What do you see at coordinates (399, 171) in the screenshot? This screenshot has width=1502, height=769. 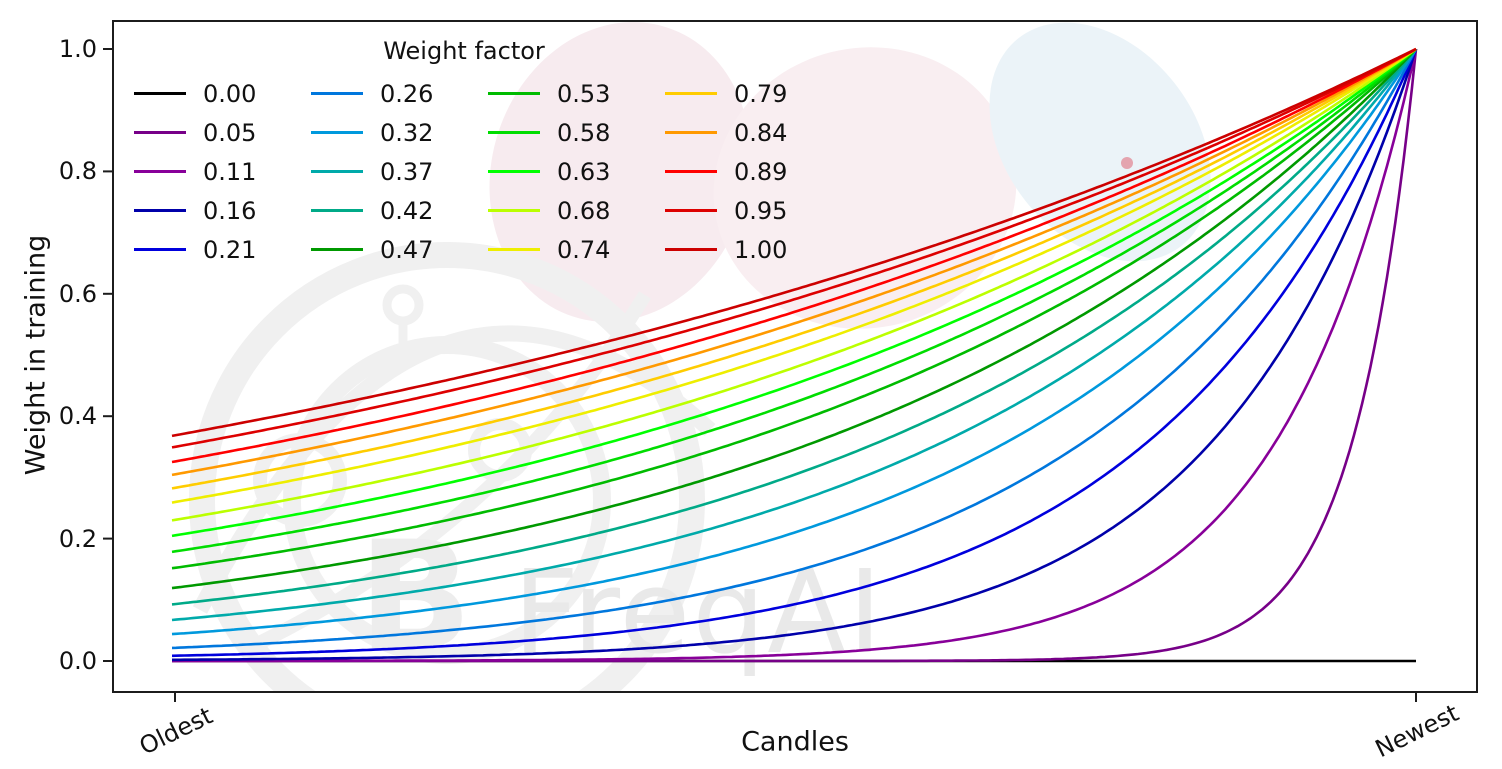 I see `legend-item-0.37: 0.37` at bounding box center [399, 171].